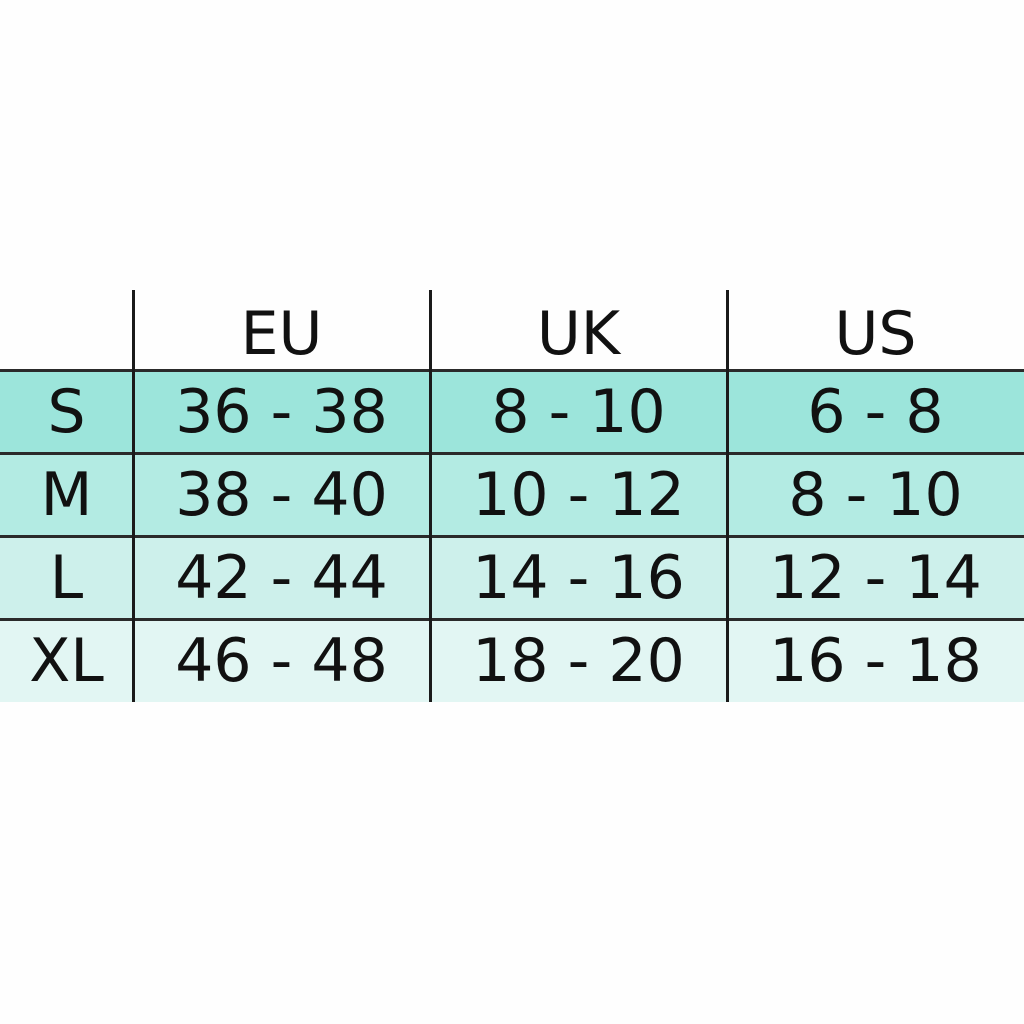 The image size is (1024, 1024). I want to click on size-value: 12 - 14, so click(875, 577).